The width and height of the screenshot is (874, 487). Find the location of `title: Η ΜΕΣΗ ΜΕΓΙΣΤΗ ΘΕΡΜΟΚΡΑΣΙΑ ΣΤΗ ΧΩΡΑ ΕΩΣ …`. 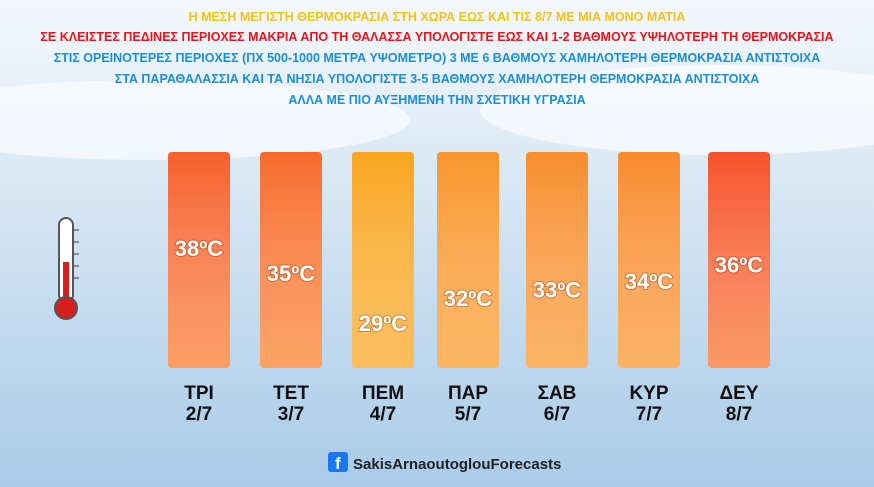

title: Η ΜΕΣΗ ΜΕΓΙΣΤΗ ΘΕΡΜΟΚΡΑΣΙΑ ΣΤΗ ΧΩΡΑ ΕΩΣ … is located at coordinates (437, 17).